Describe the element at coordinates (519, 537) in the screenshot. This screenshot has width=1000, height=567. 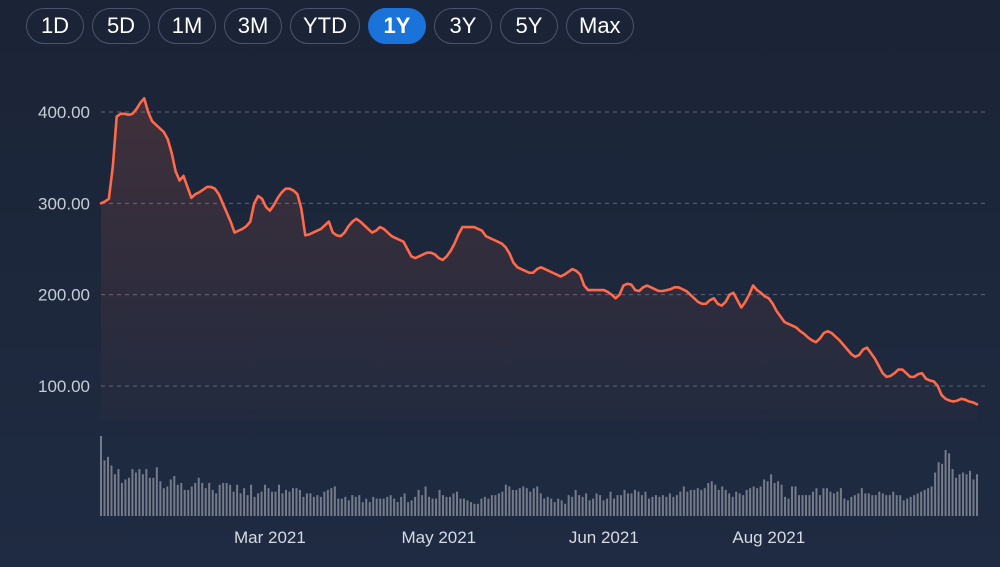
I see `x-axis-ticks: Mar 2021 May 2021 Jun 2021 Aug 2021` at that location.